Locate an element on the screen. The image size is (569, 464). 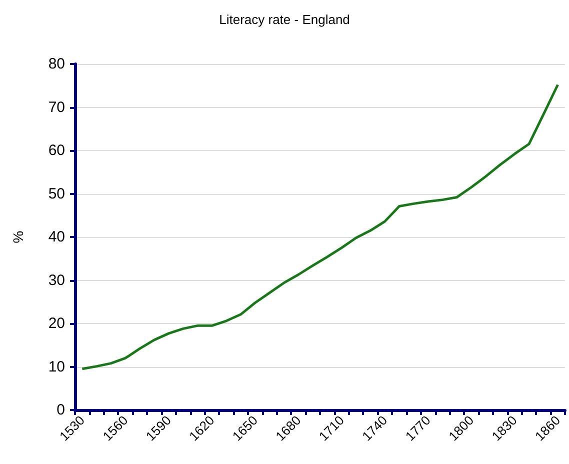
y-tick-label: 80 is located at coordinates (56, 64).